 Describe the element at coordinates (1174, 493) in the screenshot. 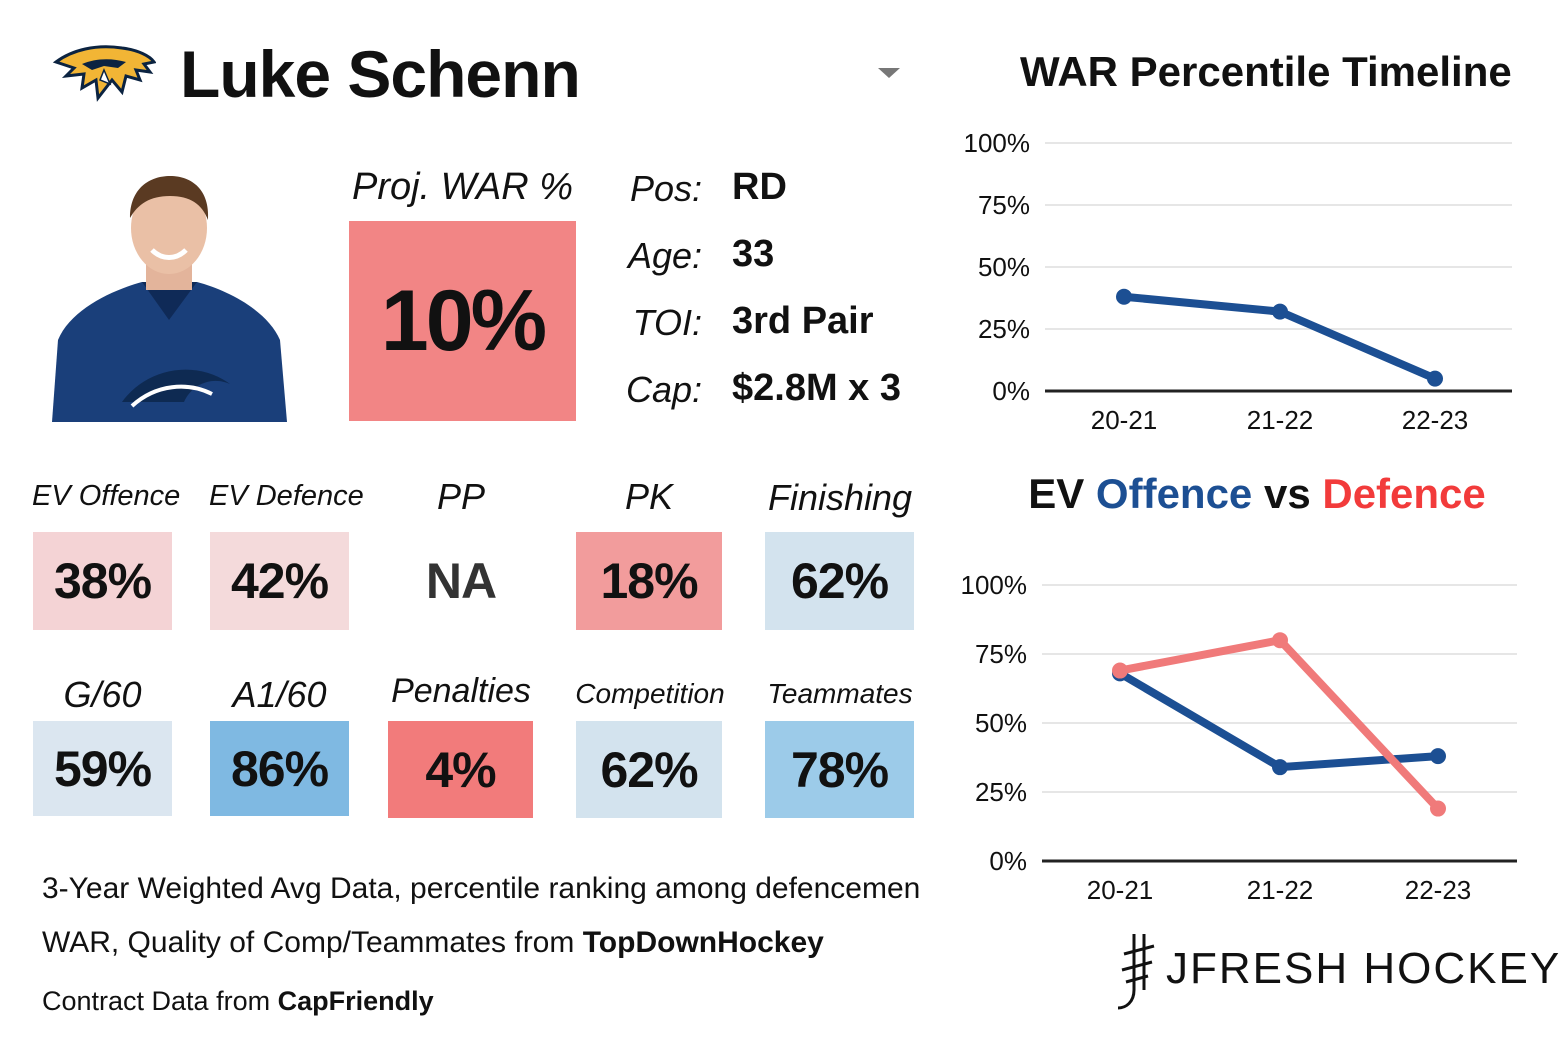

I see `chart-ev-title-offence: Offence` at that location.